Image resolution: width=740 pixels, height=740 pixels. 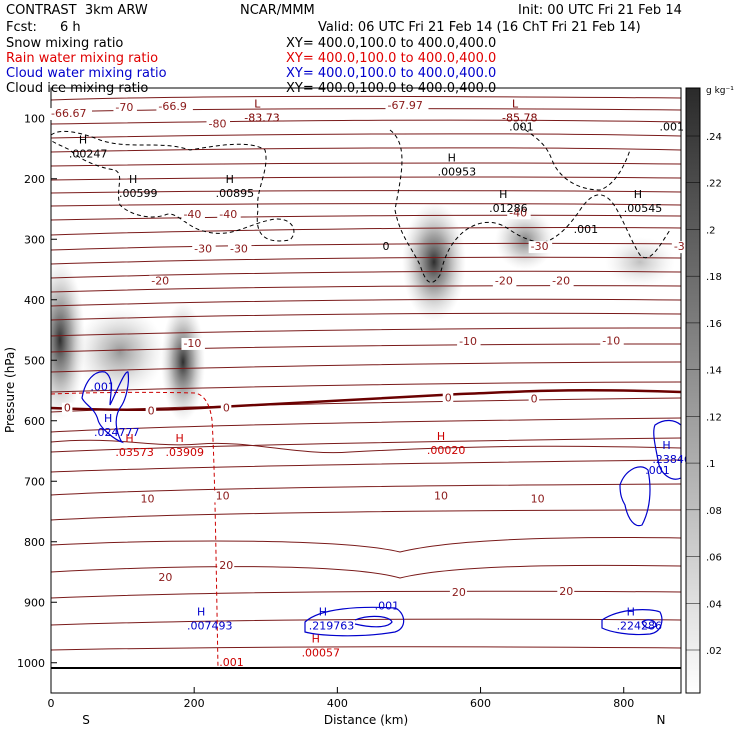 I want to click on colorbar-label: .12, so click(x=714, y=417).